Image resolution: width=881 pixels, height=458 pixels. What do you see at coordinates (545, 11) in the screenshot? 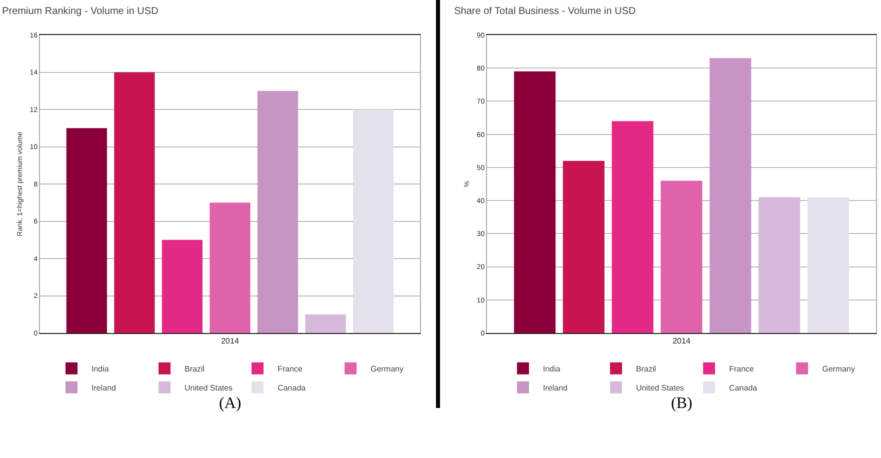
I see `chart-title: Share of Total Business - Volume in USD` at bounding box center [545, 11].